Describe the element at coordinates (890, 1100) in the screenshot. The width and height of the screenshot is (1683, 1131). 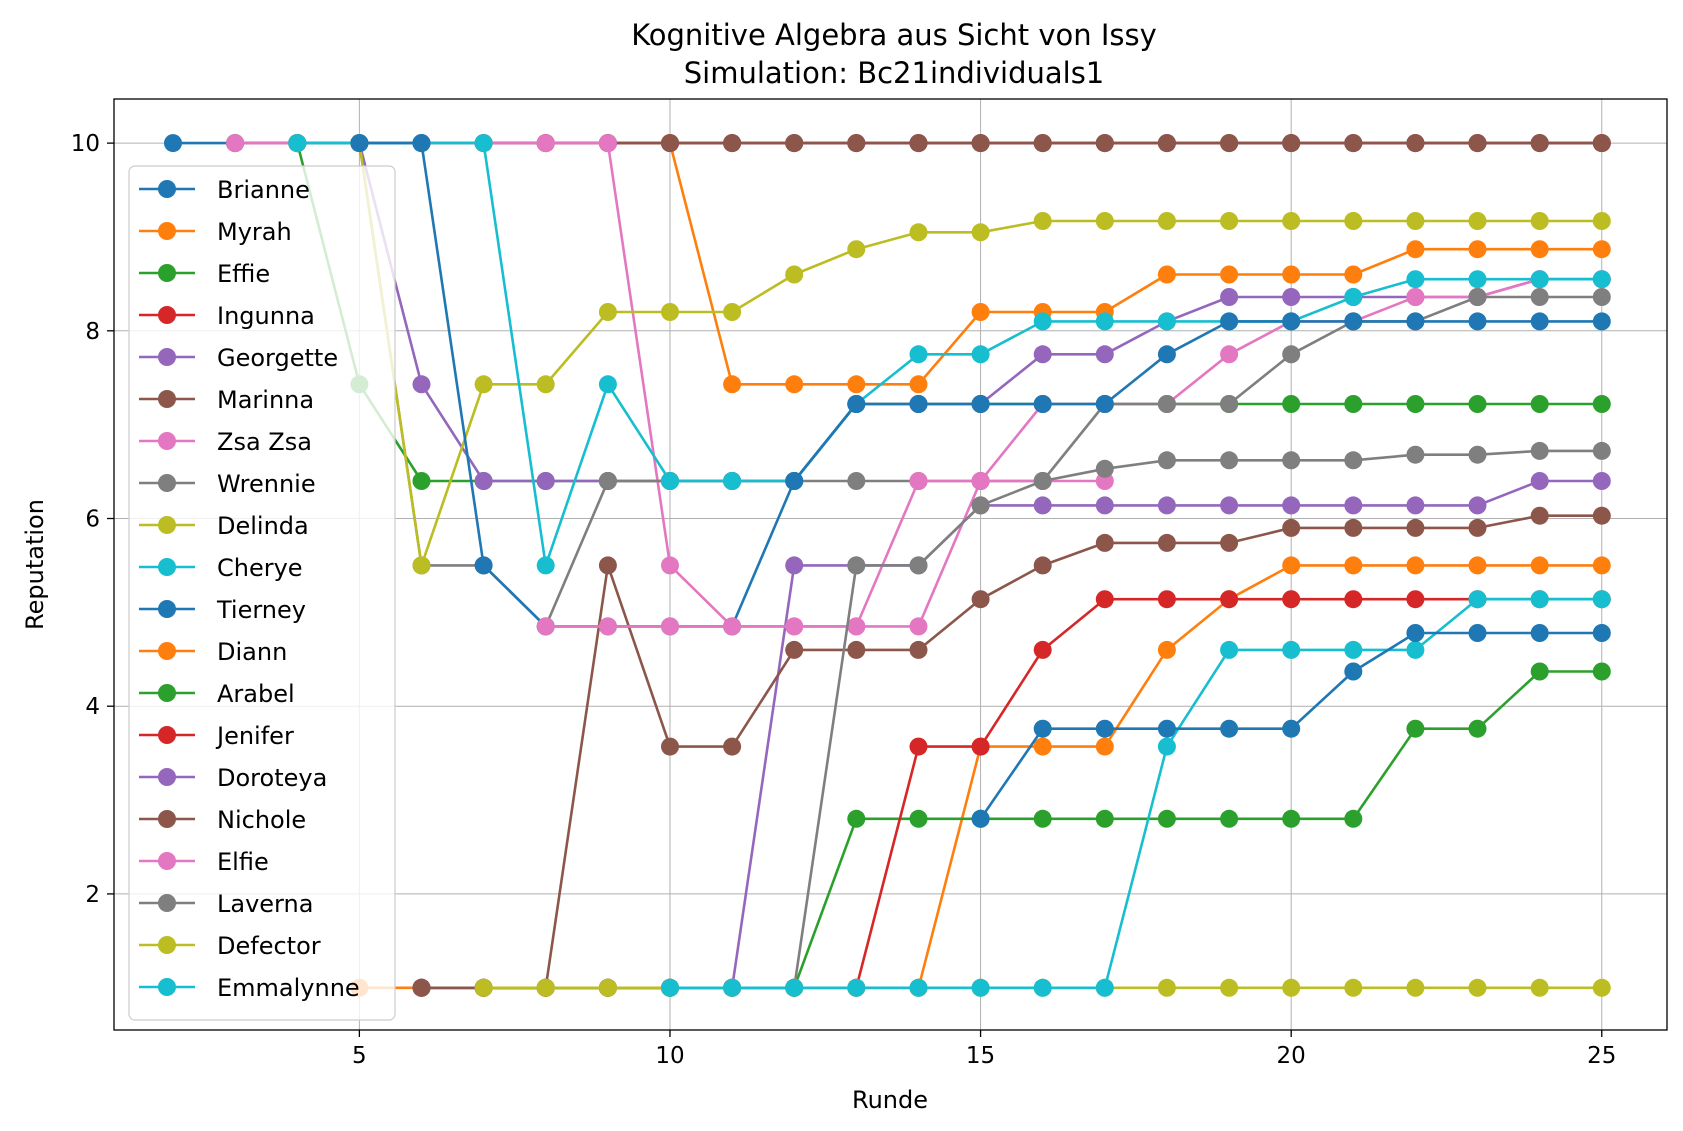
I see `x-axis-label: Runde` at that location.